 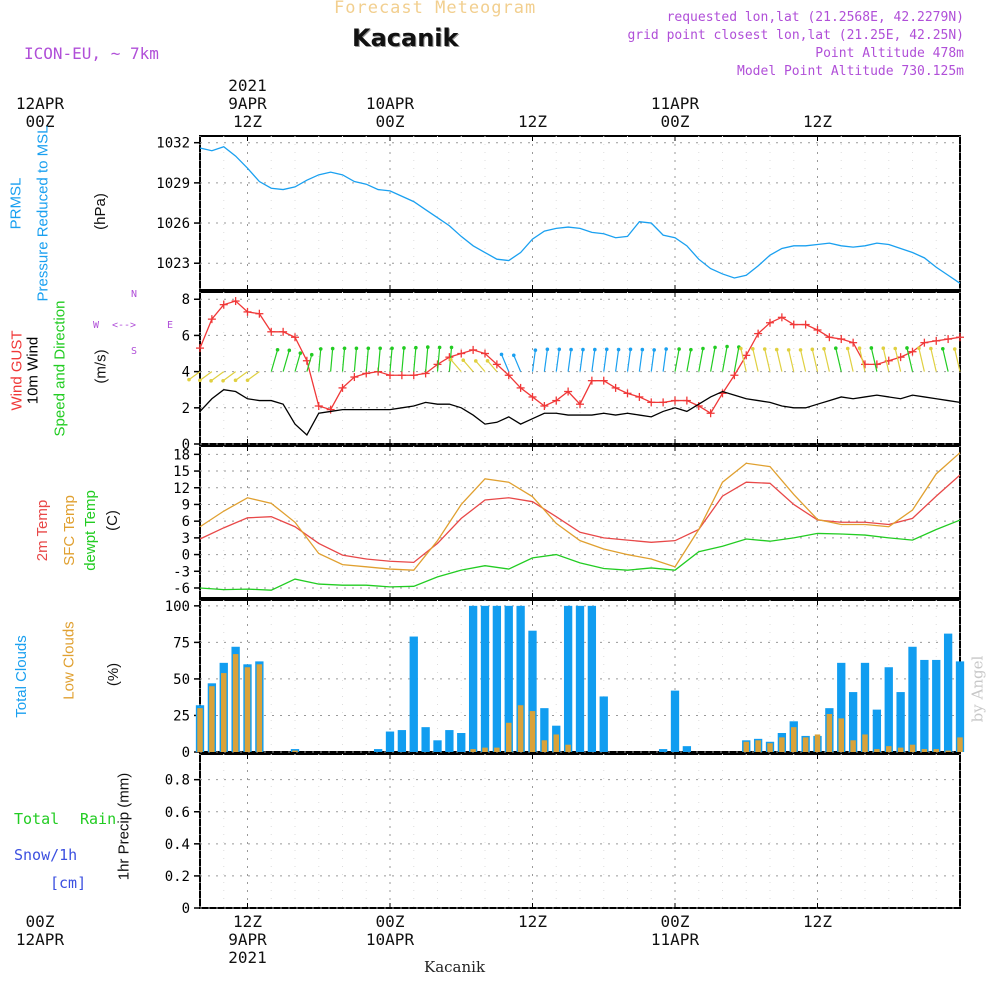 I want to click on y-tick-label: 0, so click(x=186, y=909).